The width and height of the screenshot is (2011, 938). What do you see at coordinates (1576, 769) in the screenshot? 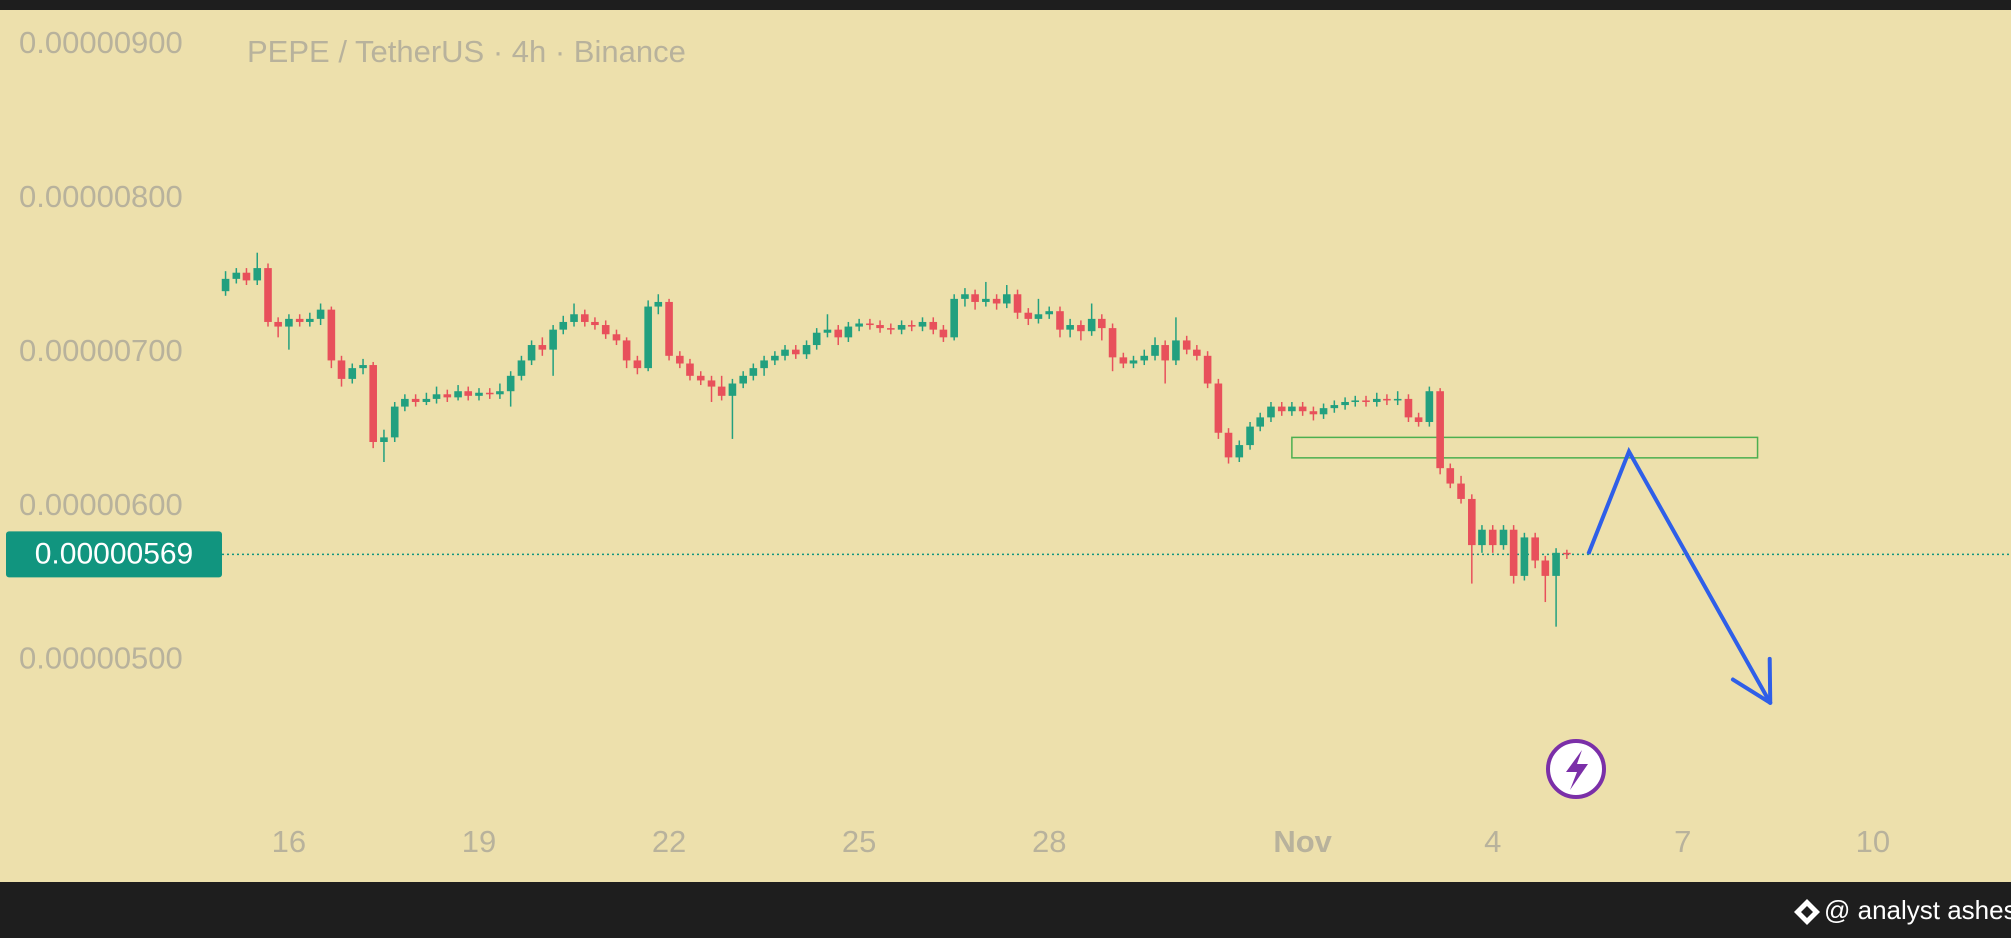
I see `alert-icon` at bounding box center [1576, 769].